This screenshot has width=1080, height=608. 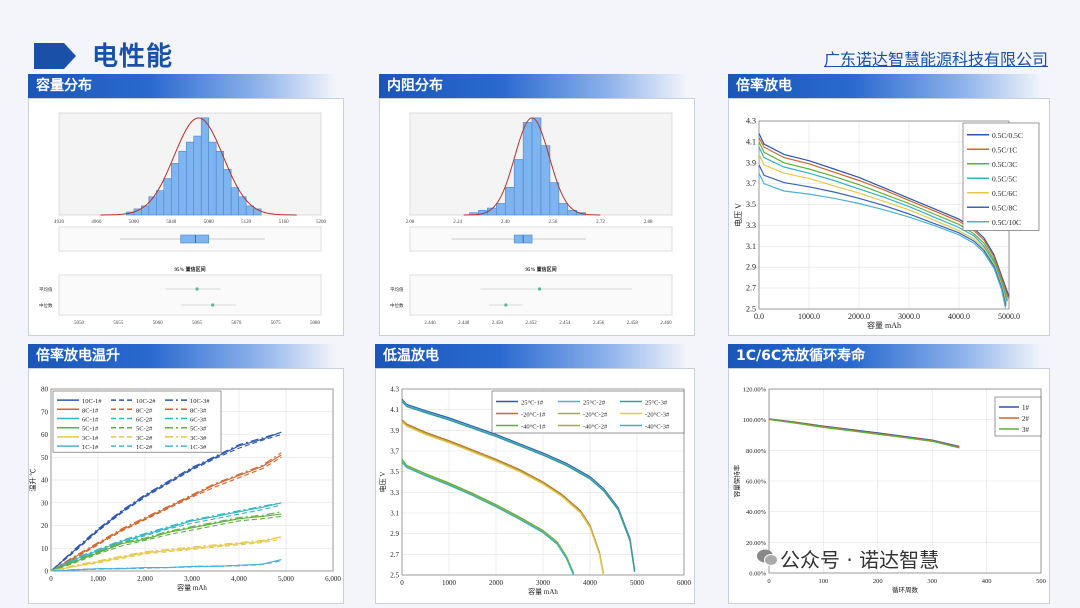 I want to click on rate-temp-legend-label: 6C-3#, so click(x=198, y=420).